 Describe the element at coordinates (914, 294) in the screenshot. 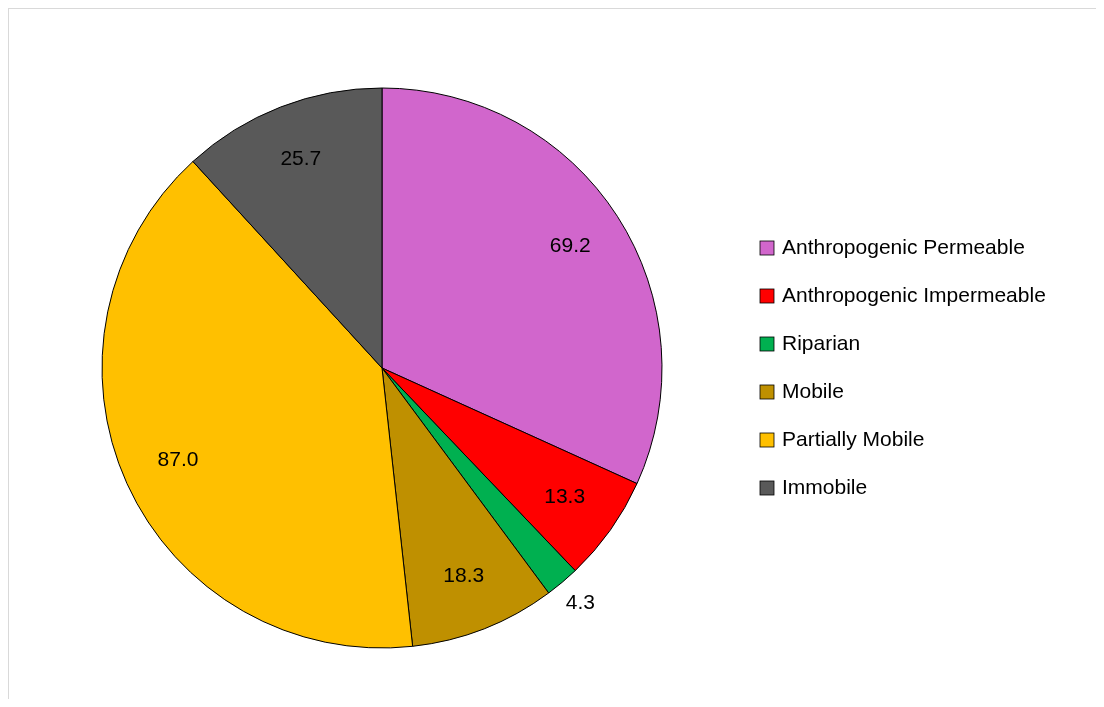

I see `legend-label: Anthropogenic Impermeable` at that location.